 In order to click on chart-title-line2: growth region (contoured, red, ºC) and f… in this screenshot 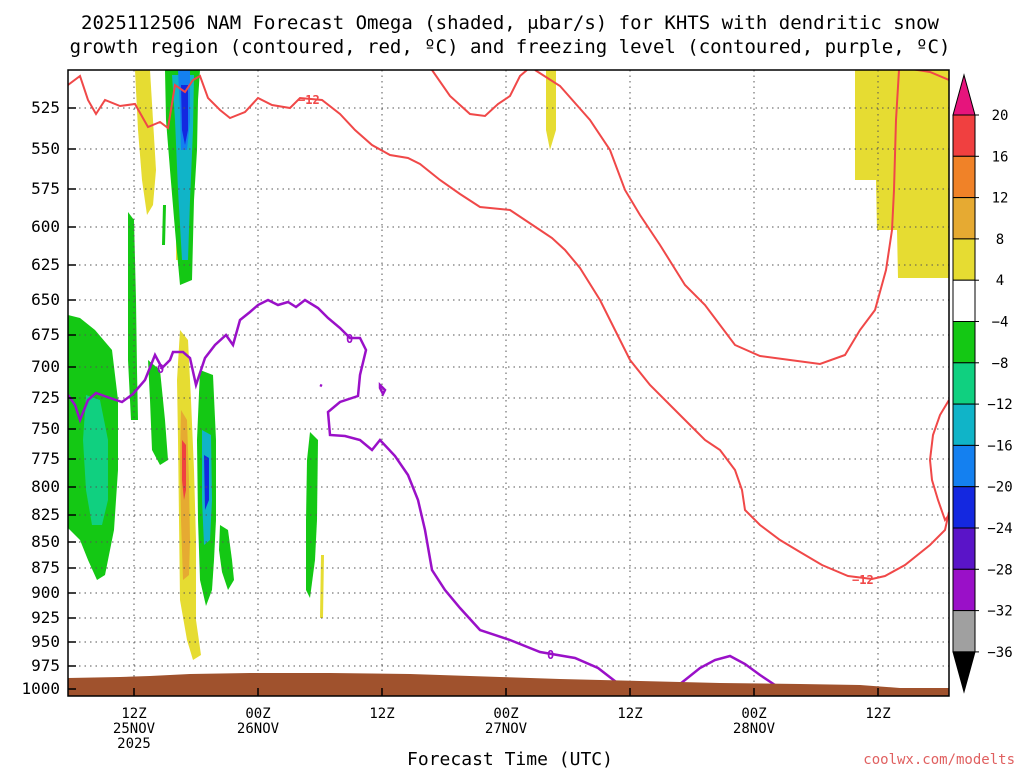, I will do `click(510, 47)`.